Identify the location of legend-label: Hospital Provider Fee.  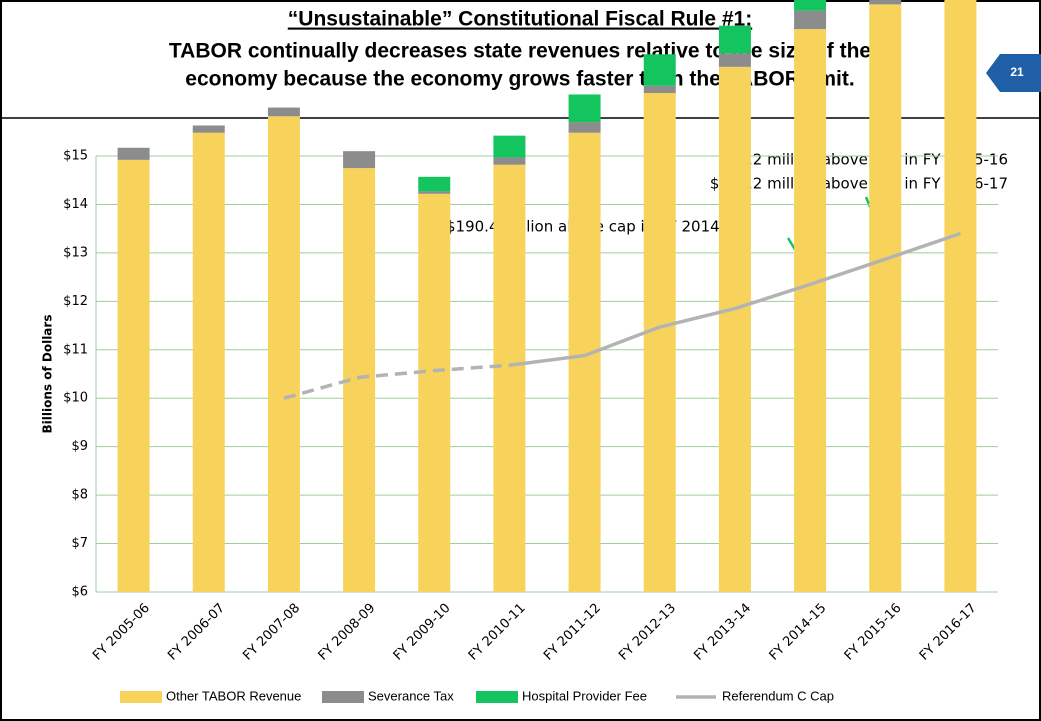
(584, 695).